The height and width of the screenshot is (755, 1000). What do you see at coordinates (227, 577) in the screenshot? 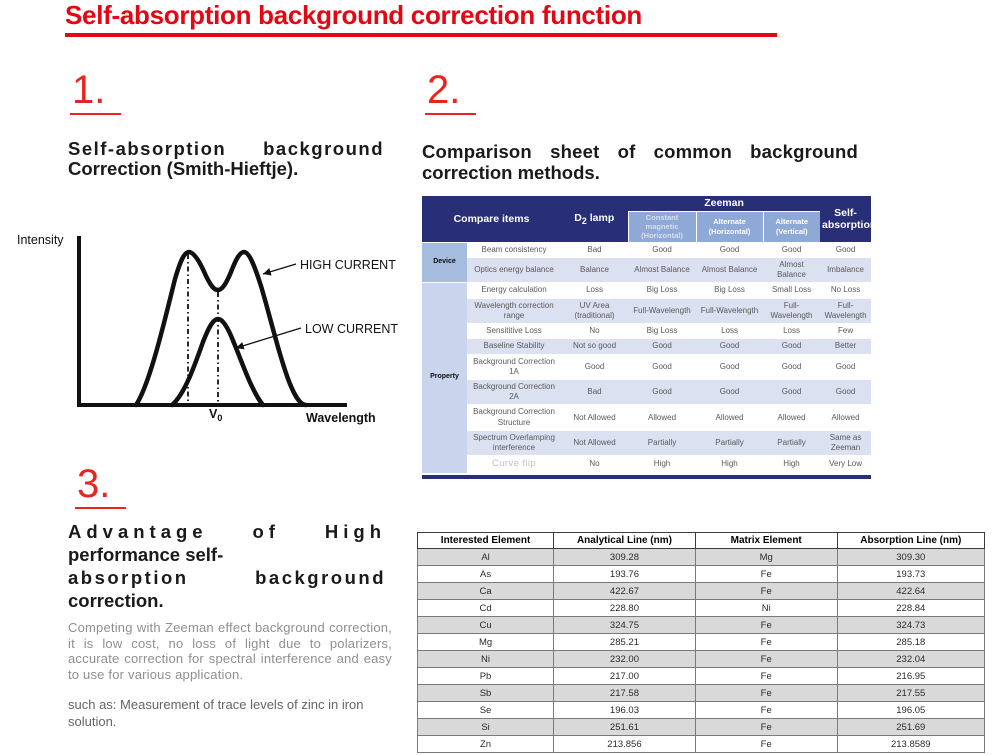
I see `heading-line: absorption background` at bounding box center [227, 577].